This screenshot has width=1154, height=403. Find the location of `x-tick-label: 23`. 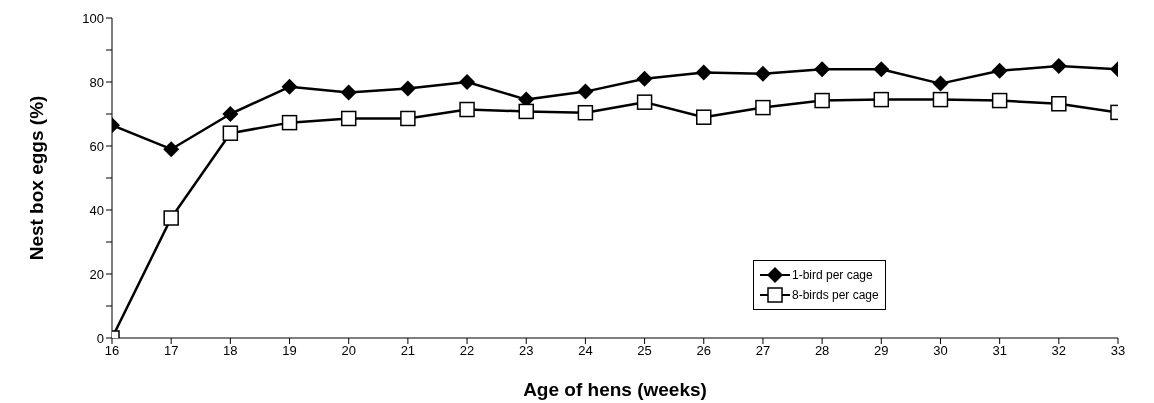

x-tick-label: 23 is located at coordinates (526, 351).